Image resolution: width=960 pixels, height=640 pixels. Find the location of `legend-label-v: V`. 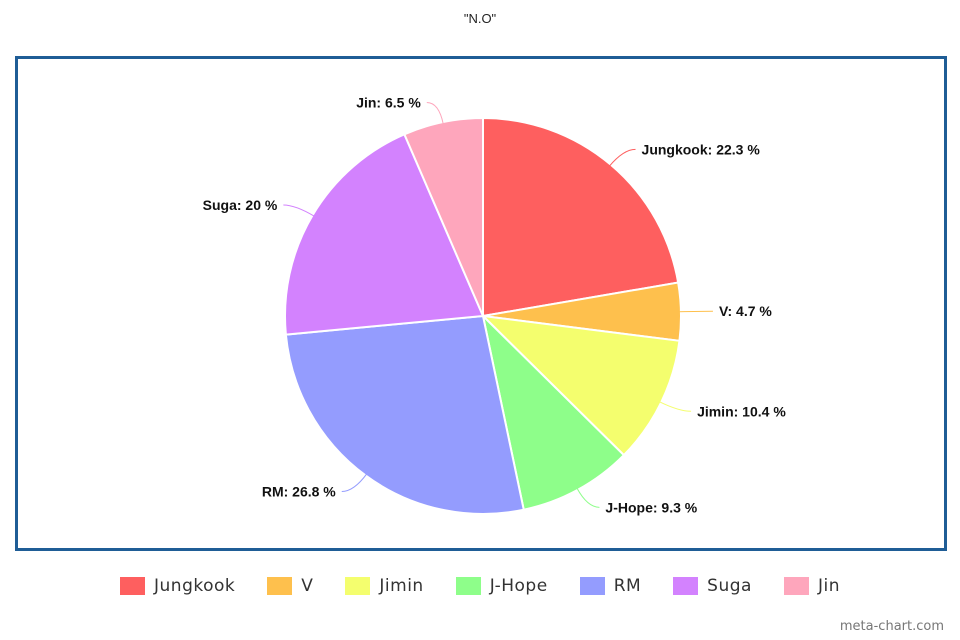

legend-label-v: V is located at coordinates (307, 586).